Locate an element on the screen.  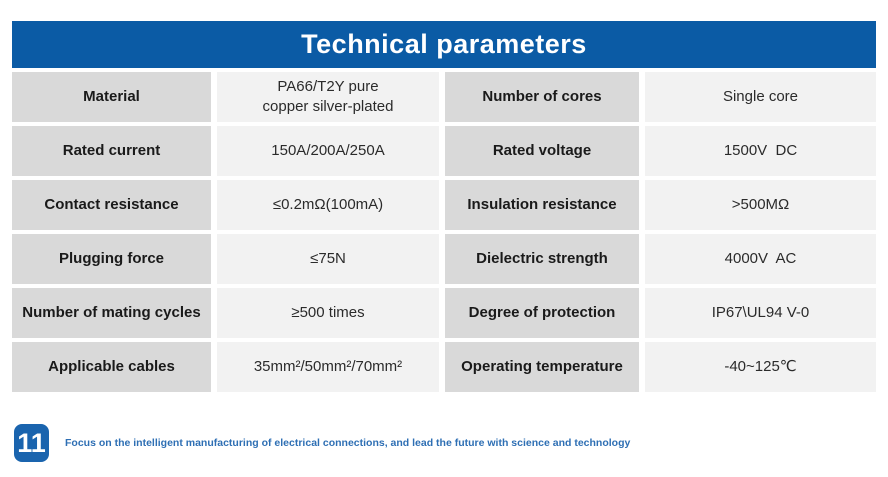
title-bar: Technical parameters is located at coordinates (444, 44).